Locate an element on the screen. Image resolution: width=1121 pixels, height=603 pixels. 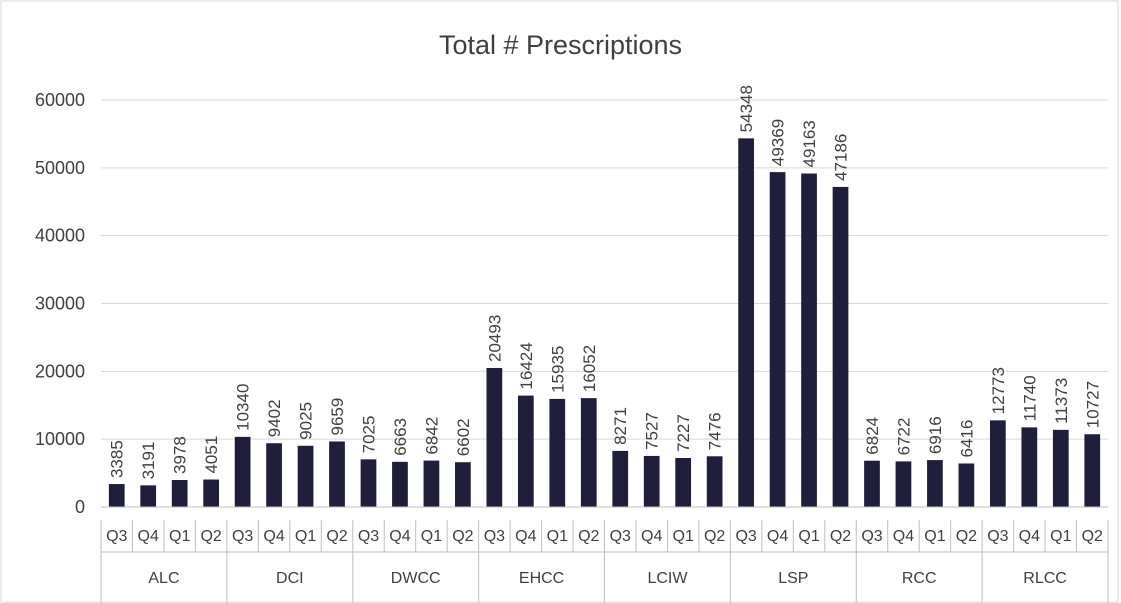
data-label: 3385 is located at coordinates (117, 459).